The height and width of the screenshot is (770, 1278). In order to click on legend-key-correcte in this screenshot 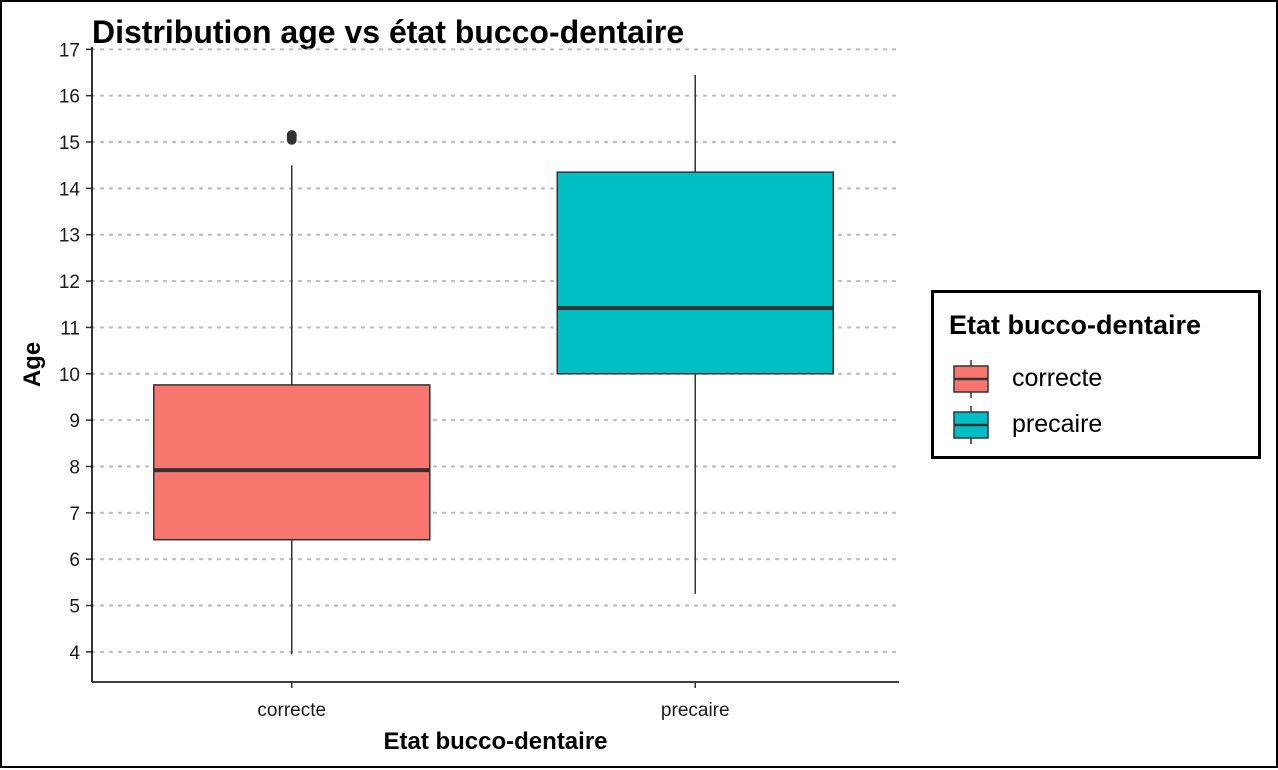, I will do `click(971, 379)`.